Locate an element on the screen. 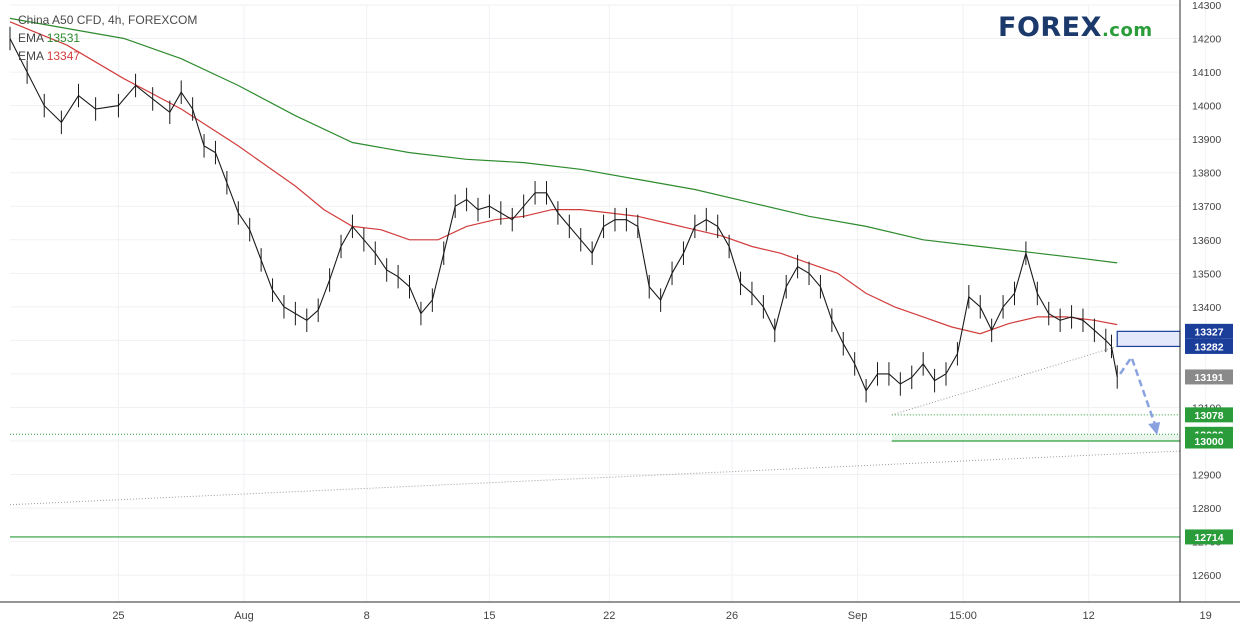  ema-short-value: 13347 is located at coordinates (63, 56).